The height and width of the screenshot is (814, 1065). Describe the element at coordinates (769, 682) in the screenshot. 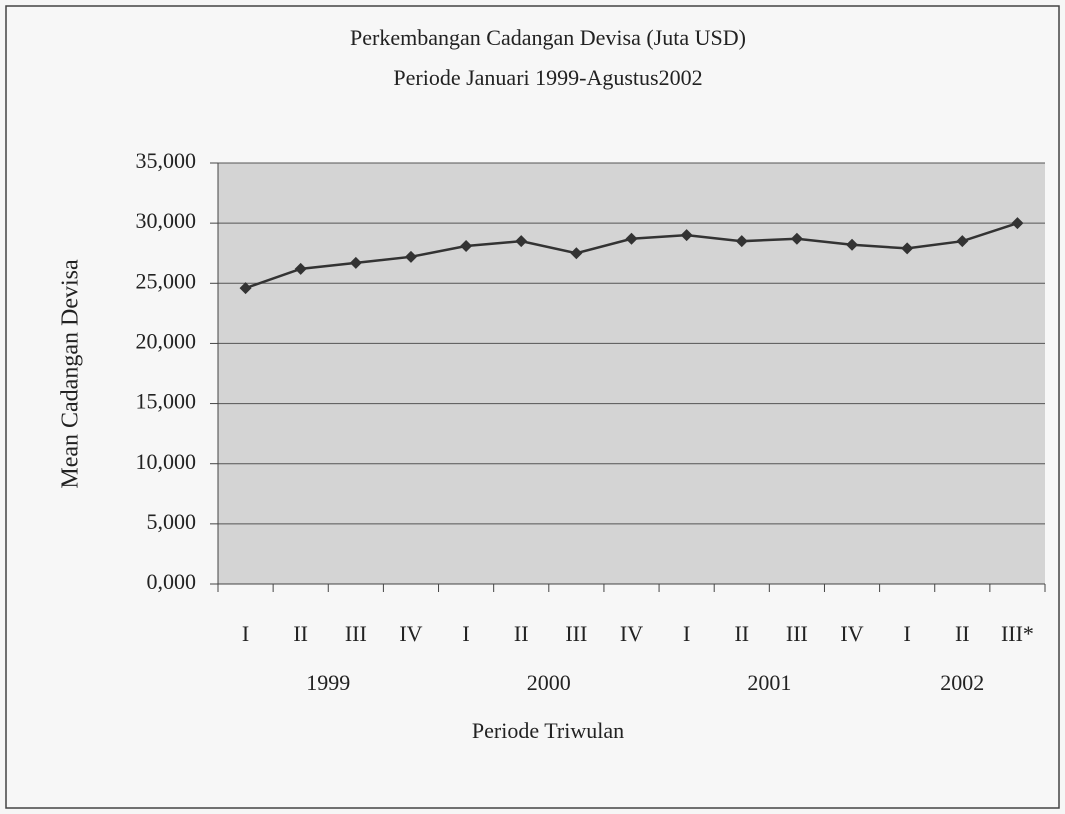

I see `x-group-label: 2001` at that location.